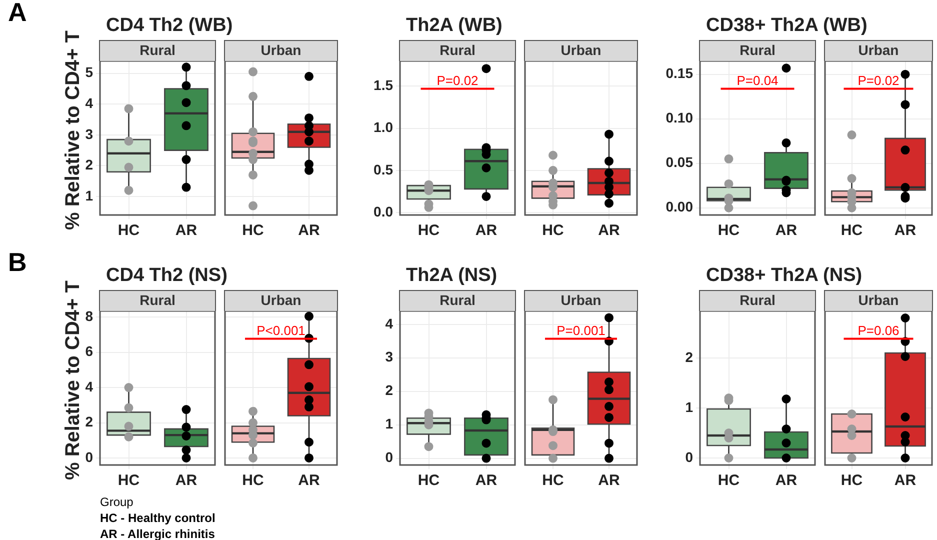 The height and width of the screenshot is (540, 937). Describe the element at coordinates (581, 330) in the screenshot. I see `annotation: P=0.001` at that location.